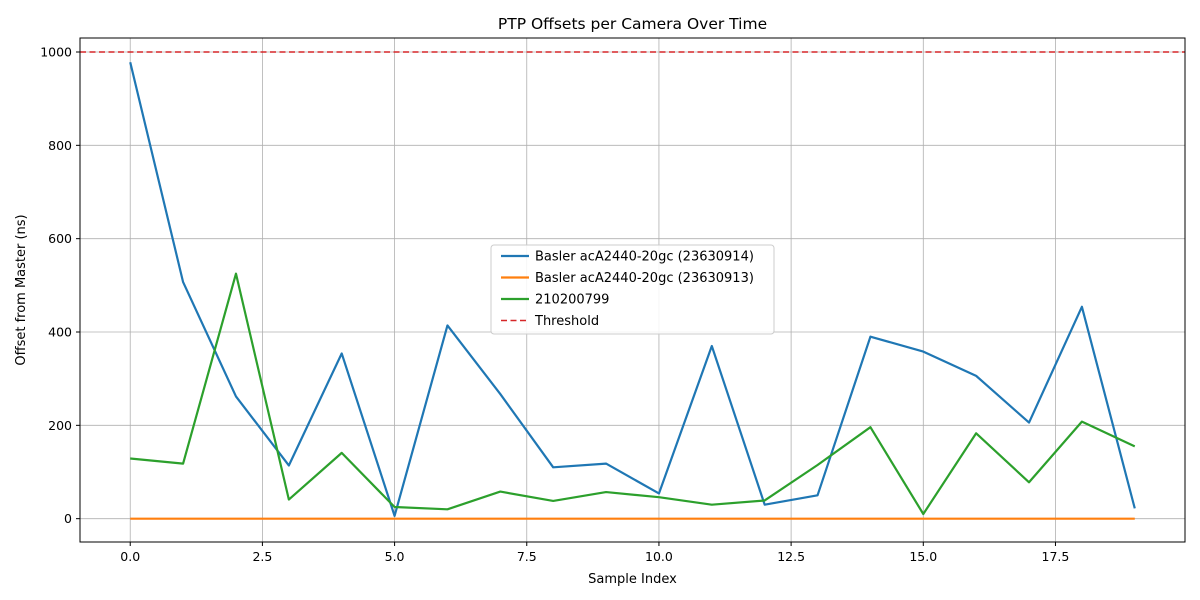  Describe the element at coordinates (566, 321) in the screenshot. I see `legend-label: Threshold` at that location.